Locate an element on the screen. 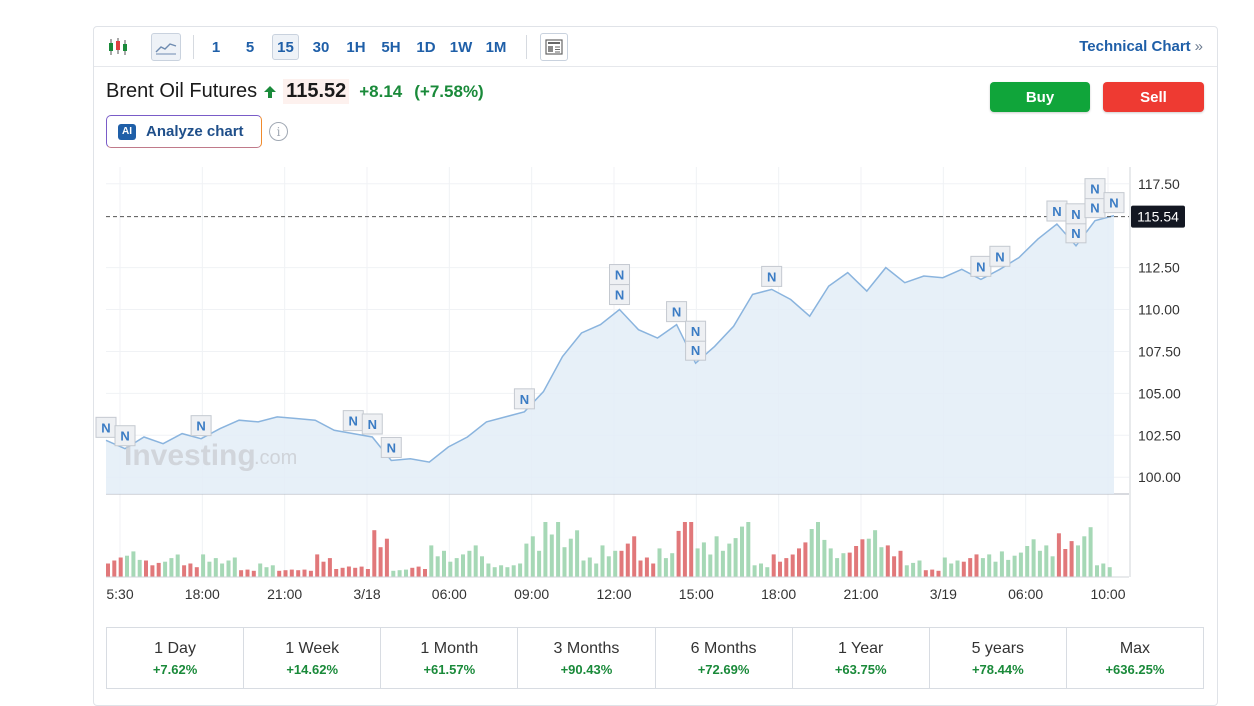 The image size is (1254, 706). period-1-week: 1 Week +14.62% is located at coordinates (313, 658).